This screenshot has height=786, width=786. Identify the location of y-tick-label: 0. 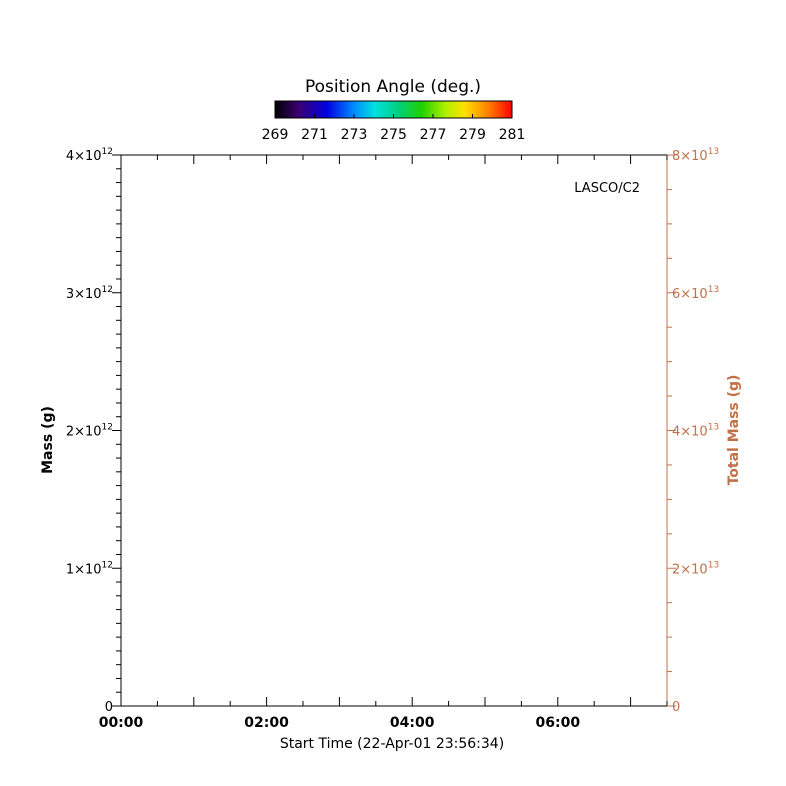
(109, 707).